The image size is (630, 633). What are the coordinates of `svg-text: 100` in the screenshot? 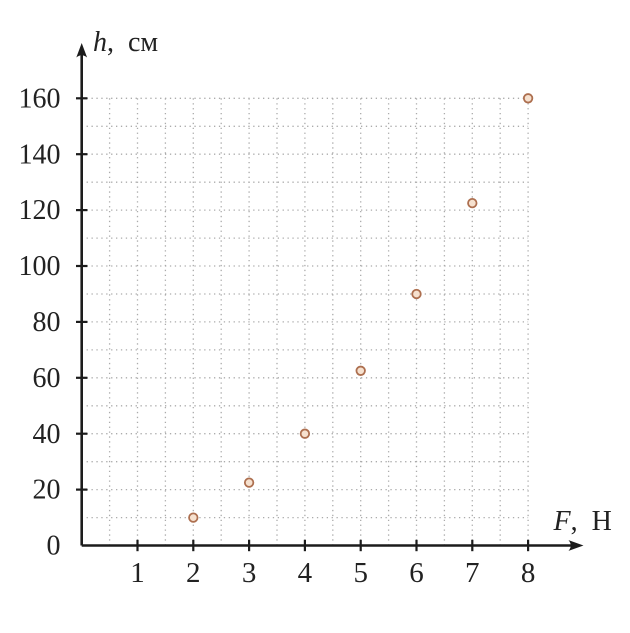 It's located at (40, 266).